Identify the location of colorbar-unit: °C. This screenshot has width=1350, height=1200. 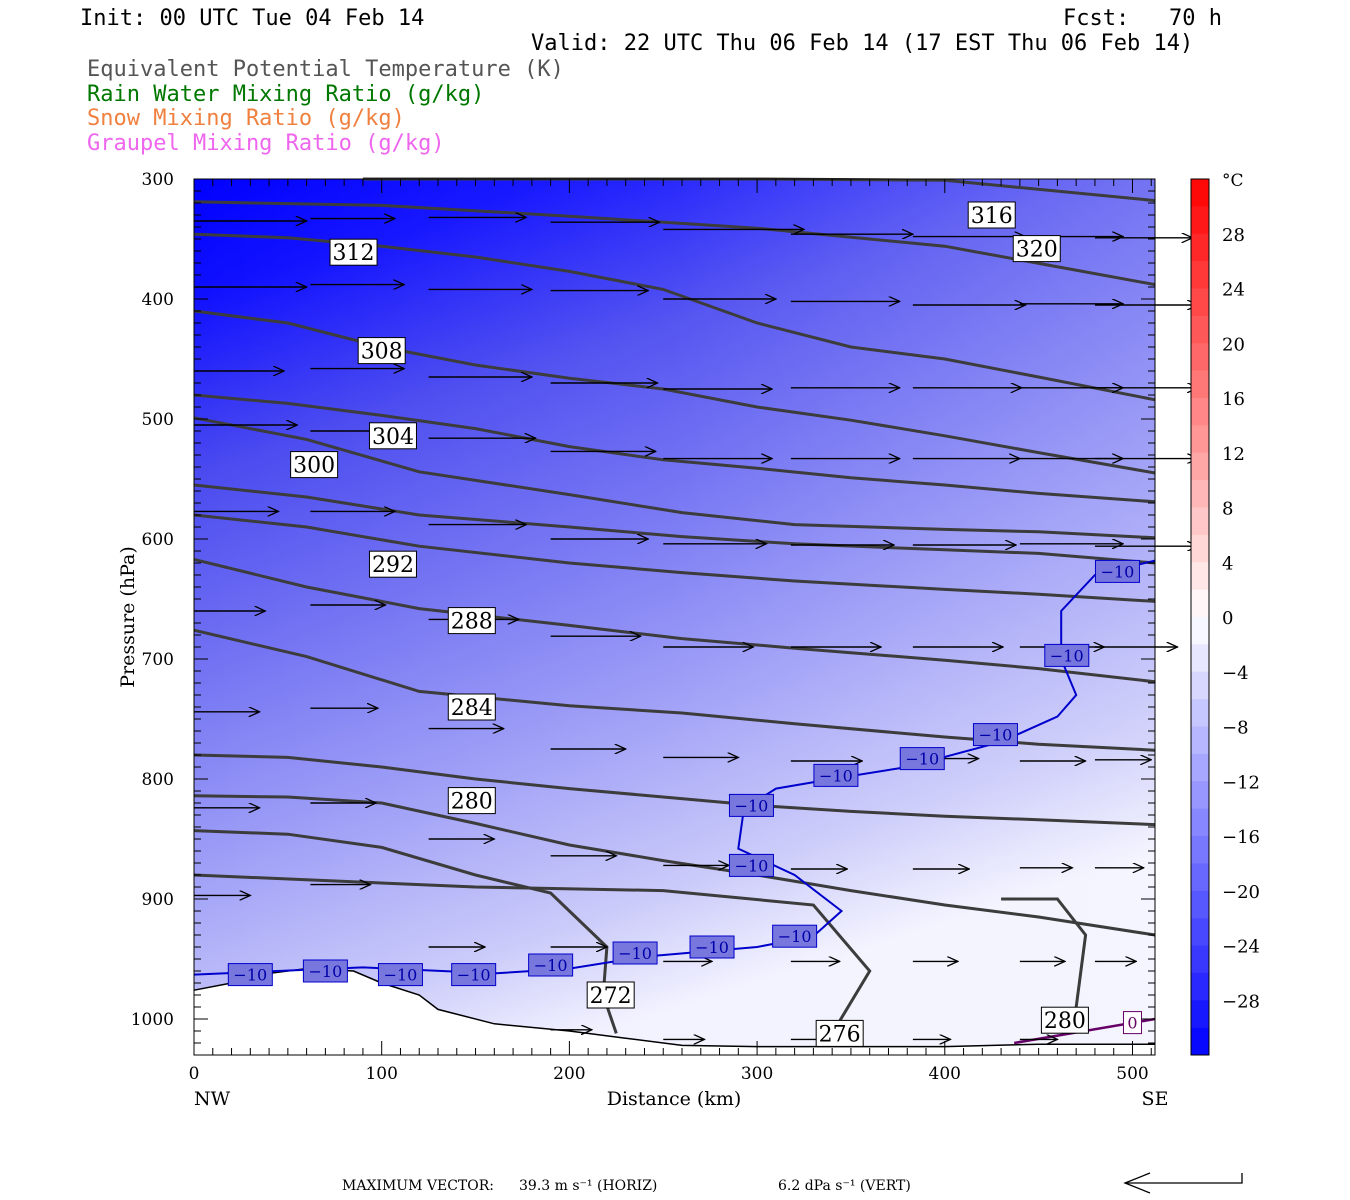
(1233, 181).